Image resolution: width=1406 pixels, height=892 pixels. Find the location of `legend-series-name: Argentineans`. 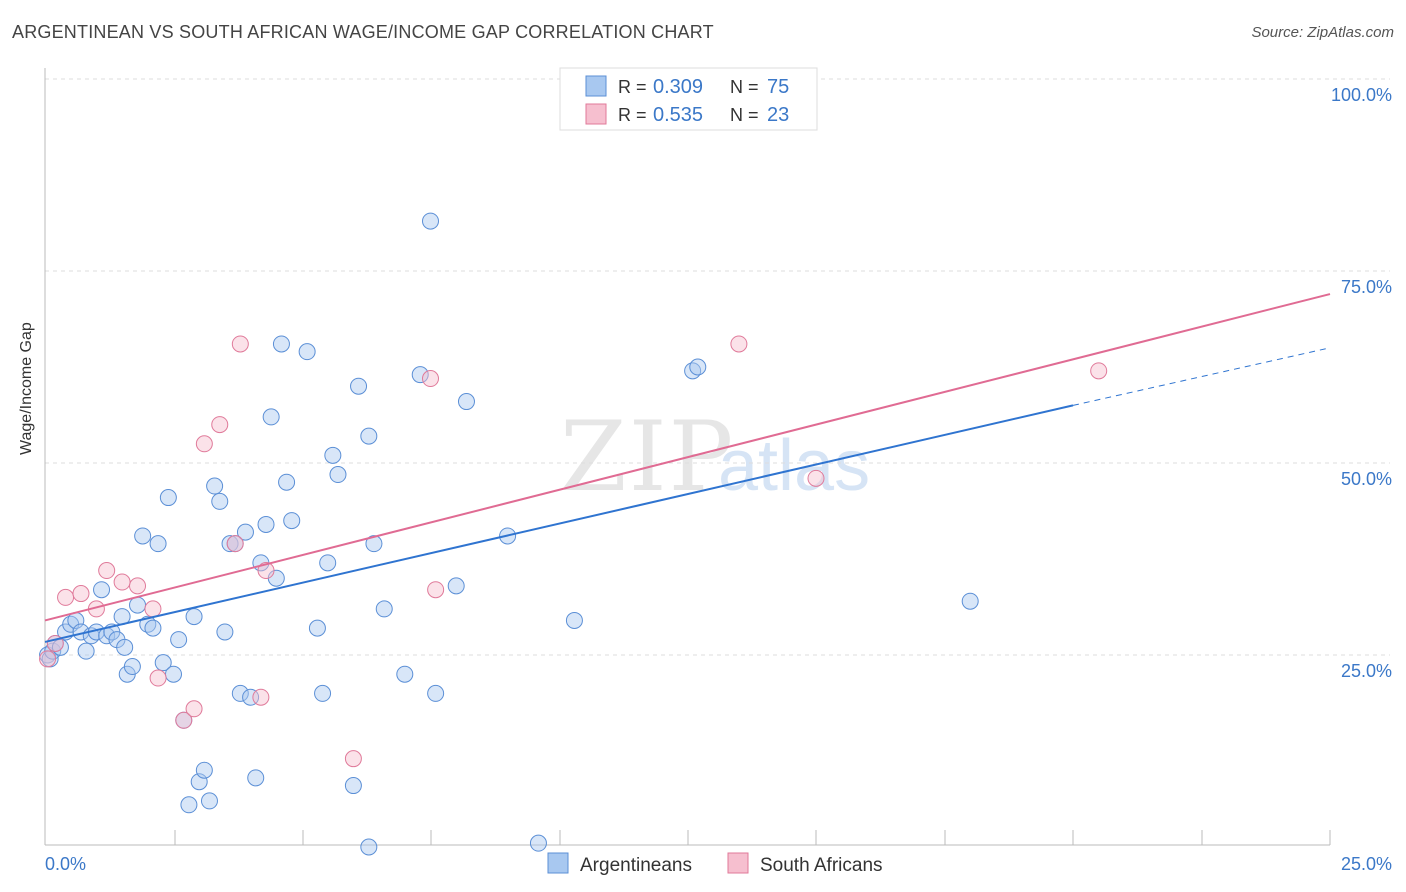

legend-series-name: Argentineans is located at coordinates (636, 865).